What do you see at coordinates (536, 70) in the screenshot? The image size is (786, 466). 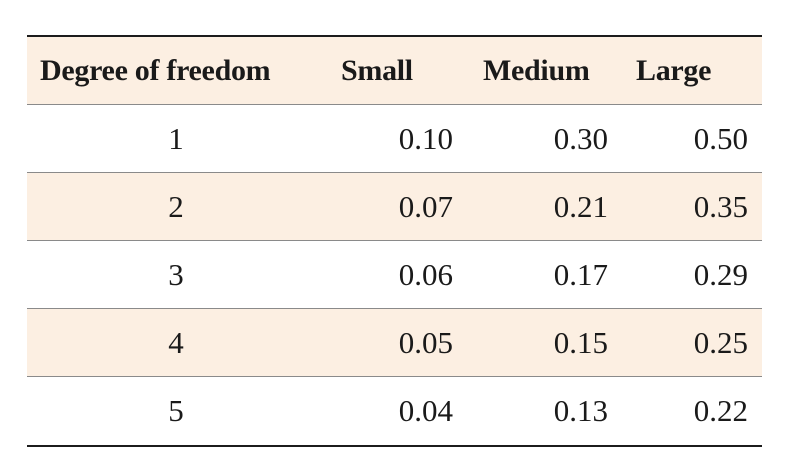 I see `header-medium: Medium` at bounding box center [536, 70].